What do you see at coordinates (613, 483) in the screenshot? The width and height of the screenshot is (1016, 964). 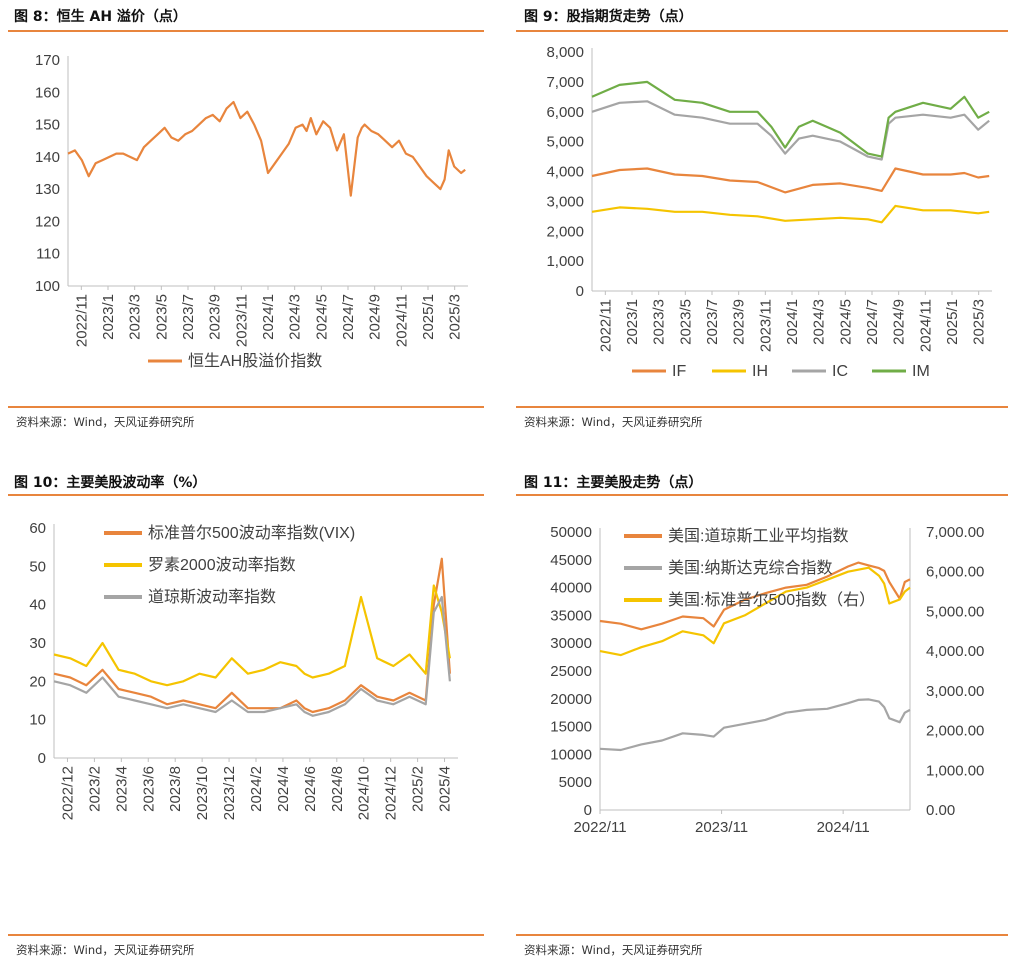 I see `chart-title: 图 11：主要美股走势（点）` at bounding box center [613, 483].